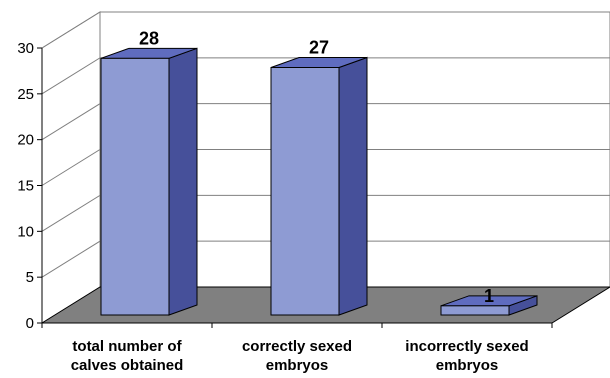  What do you see at coordinates (25, 140) in the screenshot?
I see `y-tick-label: 20` at bounding box center [25, 140].